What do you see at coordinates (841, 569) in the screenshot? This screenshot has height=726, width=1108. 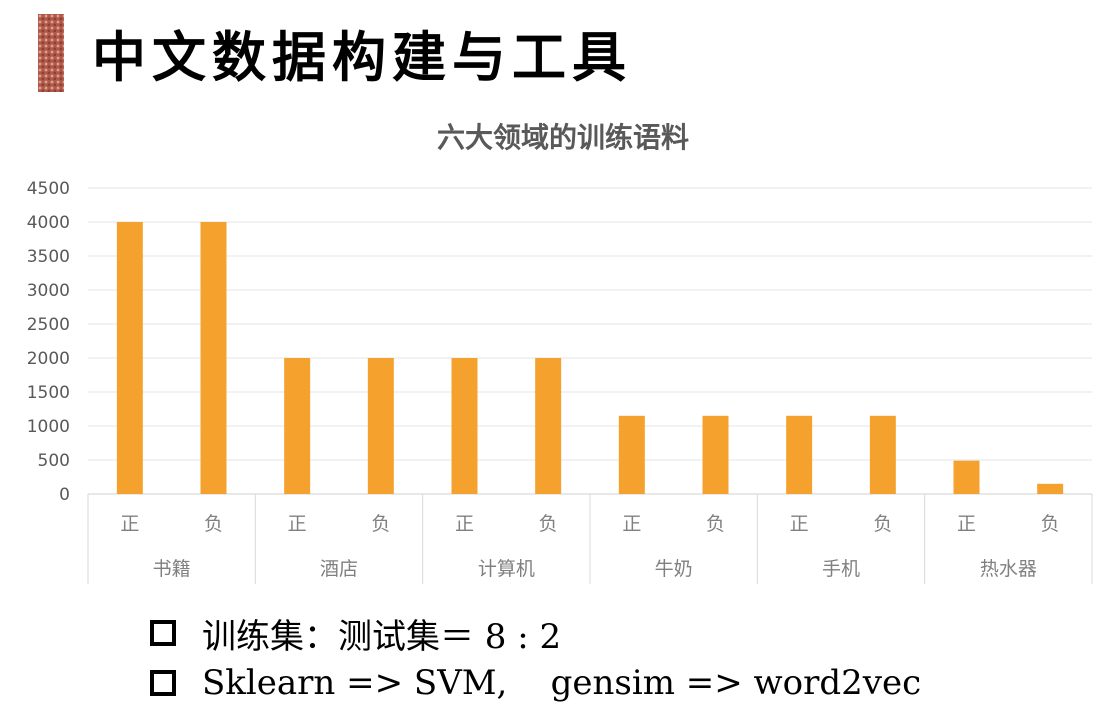 I see `x-group-label: 手机` at bounding box center [841, 569].